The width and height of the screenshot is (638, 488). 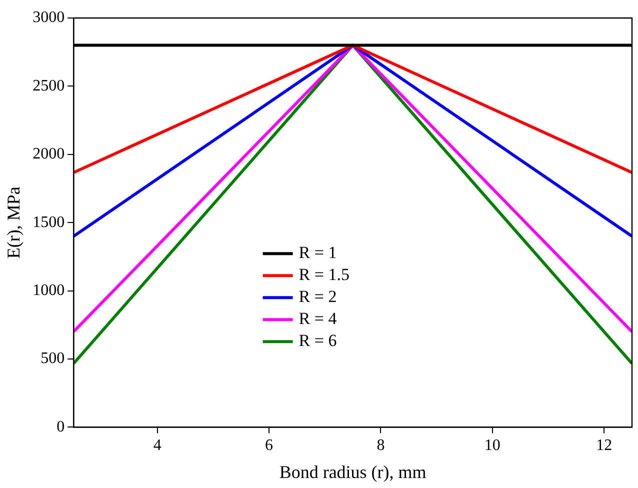 What do you see at coordinates (48, 222) in the screenshot?
I see `y-tick-label: 1500` at bounding box center [48, 222].